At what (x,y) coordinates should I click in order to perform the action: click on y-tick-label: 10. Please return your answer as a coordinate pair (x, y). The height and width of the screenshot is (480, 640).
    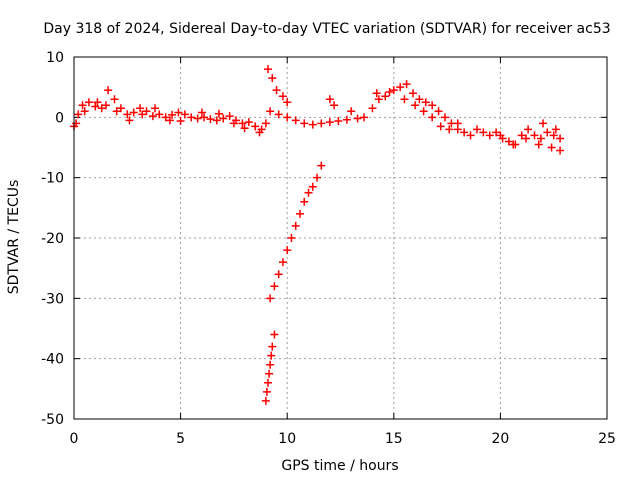
    Looking at the image, I should click on (55, 58).